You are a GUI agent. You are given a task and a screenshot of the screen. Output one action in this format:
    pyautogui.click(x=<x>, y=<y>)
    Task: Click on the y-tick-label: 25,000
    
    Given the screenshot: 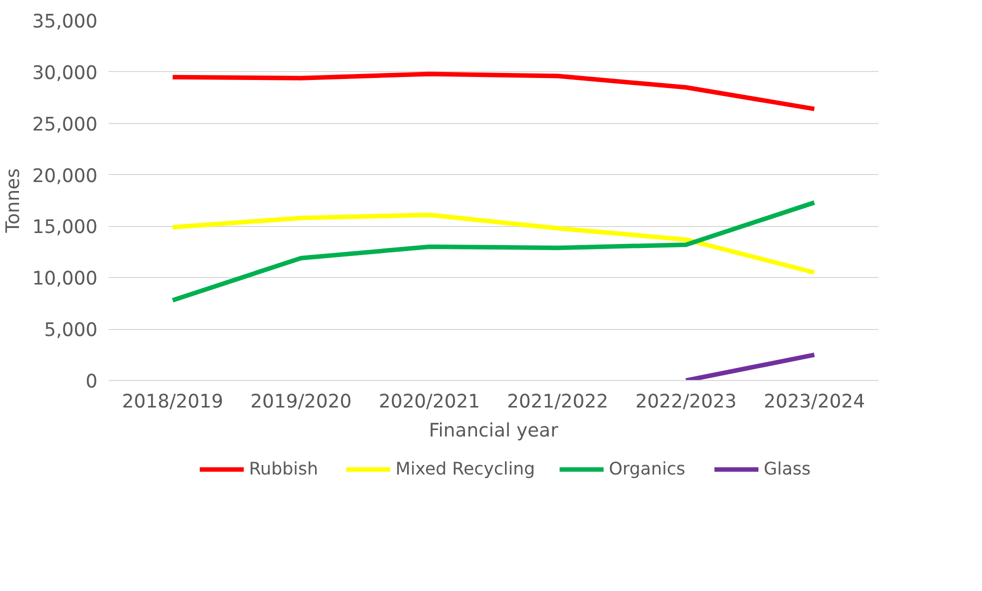 What is the action you would take?
    pyautogui.click(x=65, y=125)
    